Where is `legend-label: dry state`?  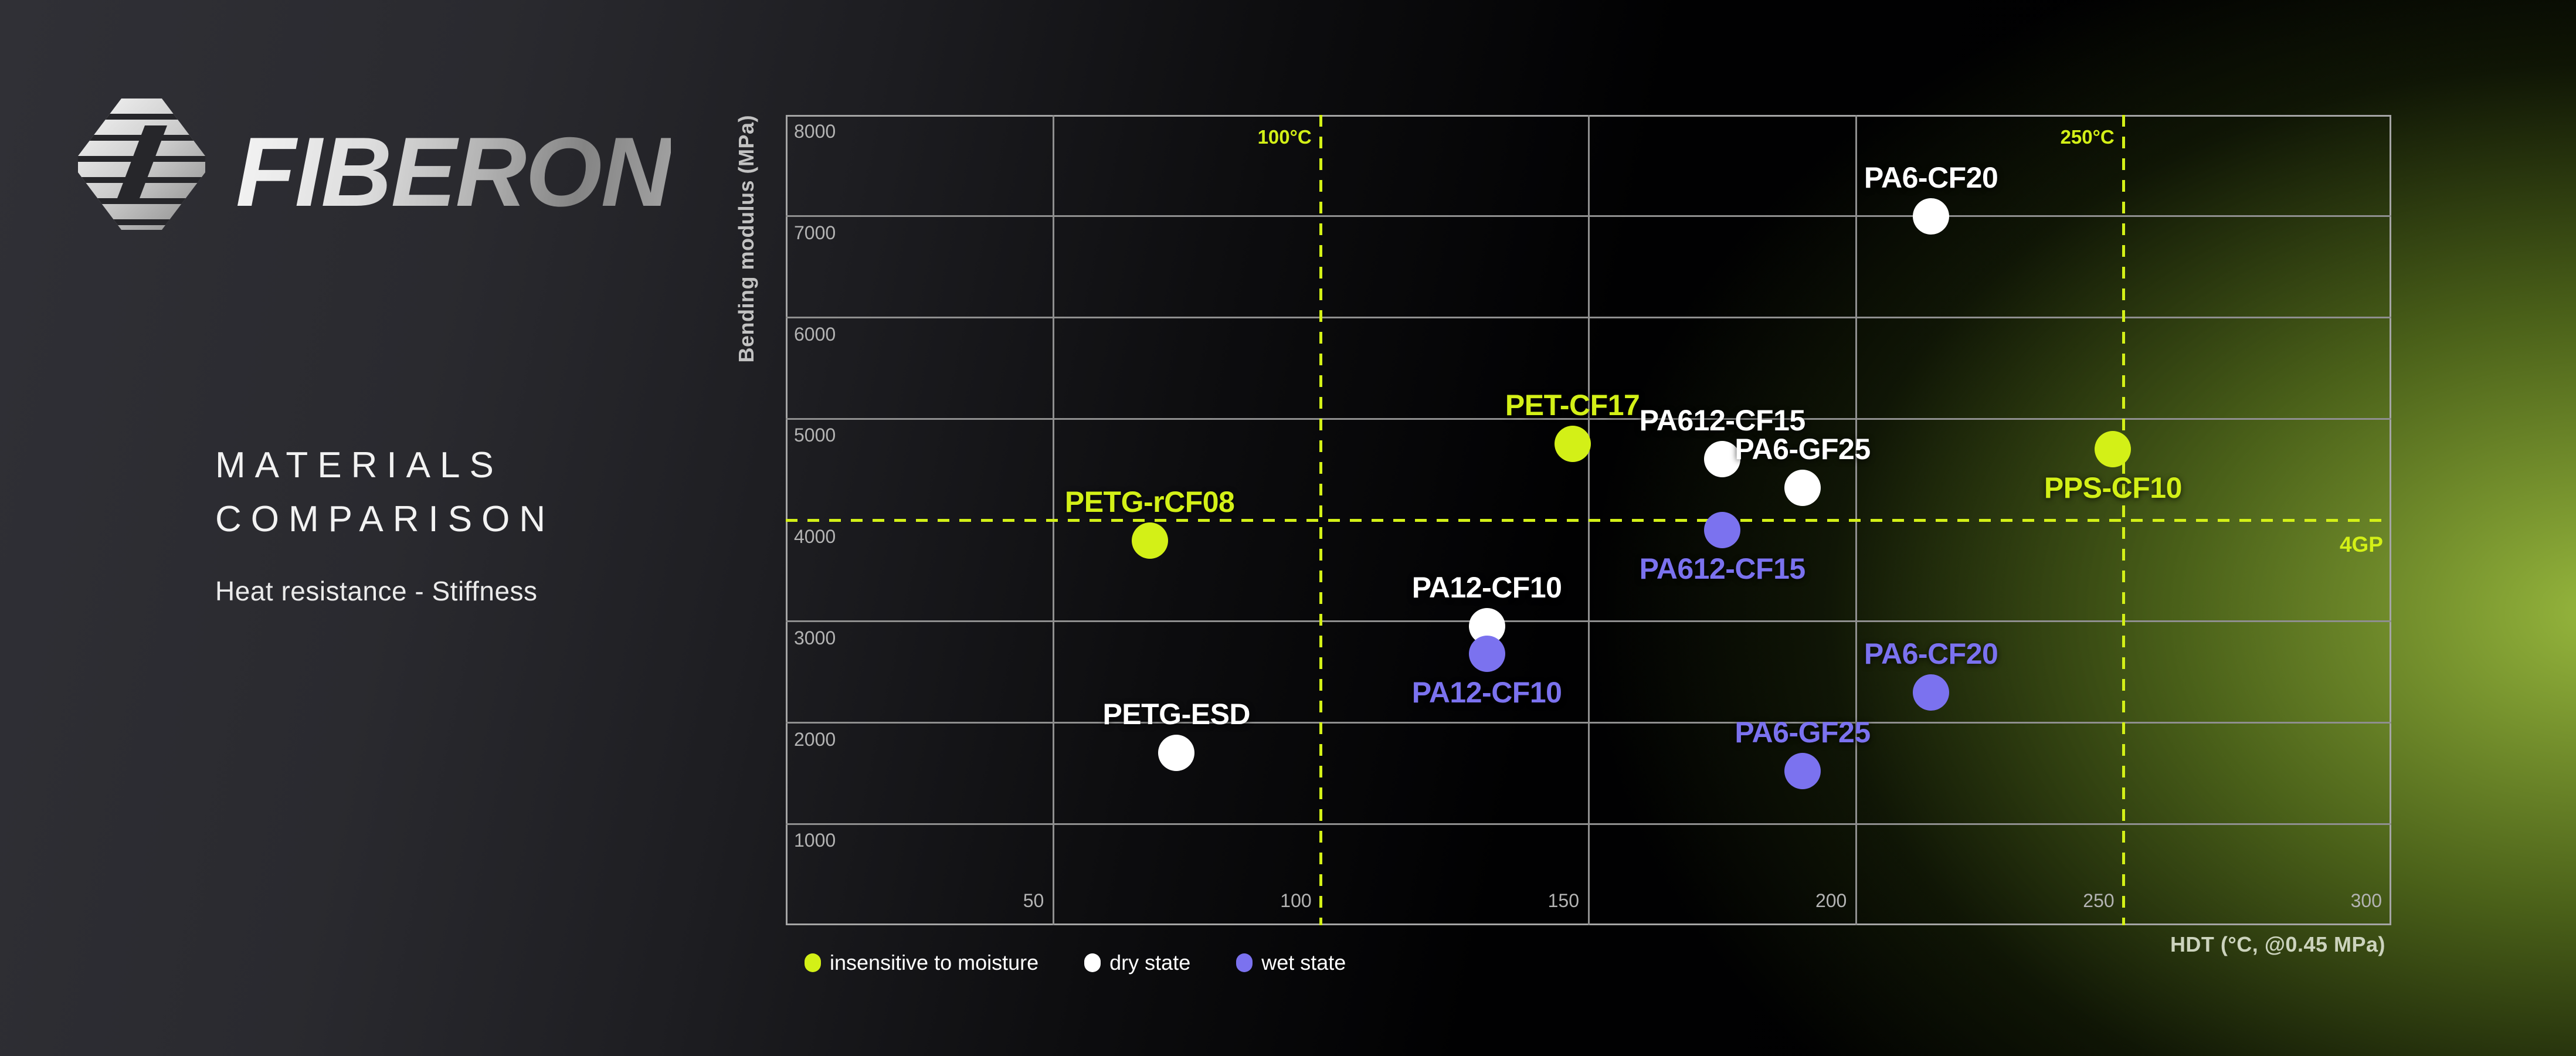 legend-label: dry state is located at coordinates (1150, 962).